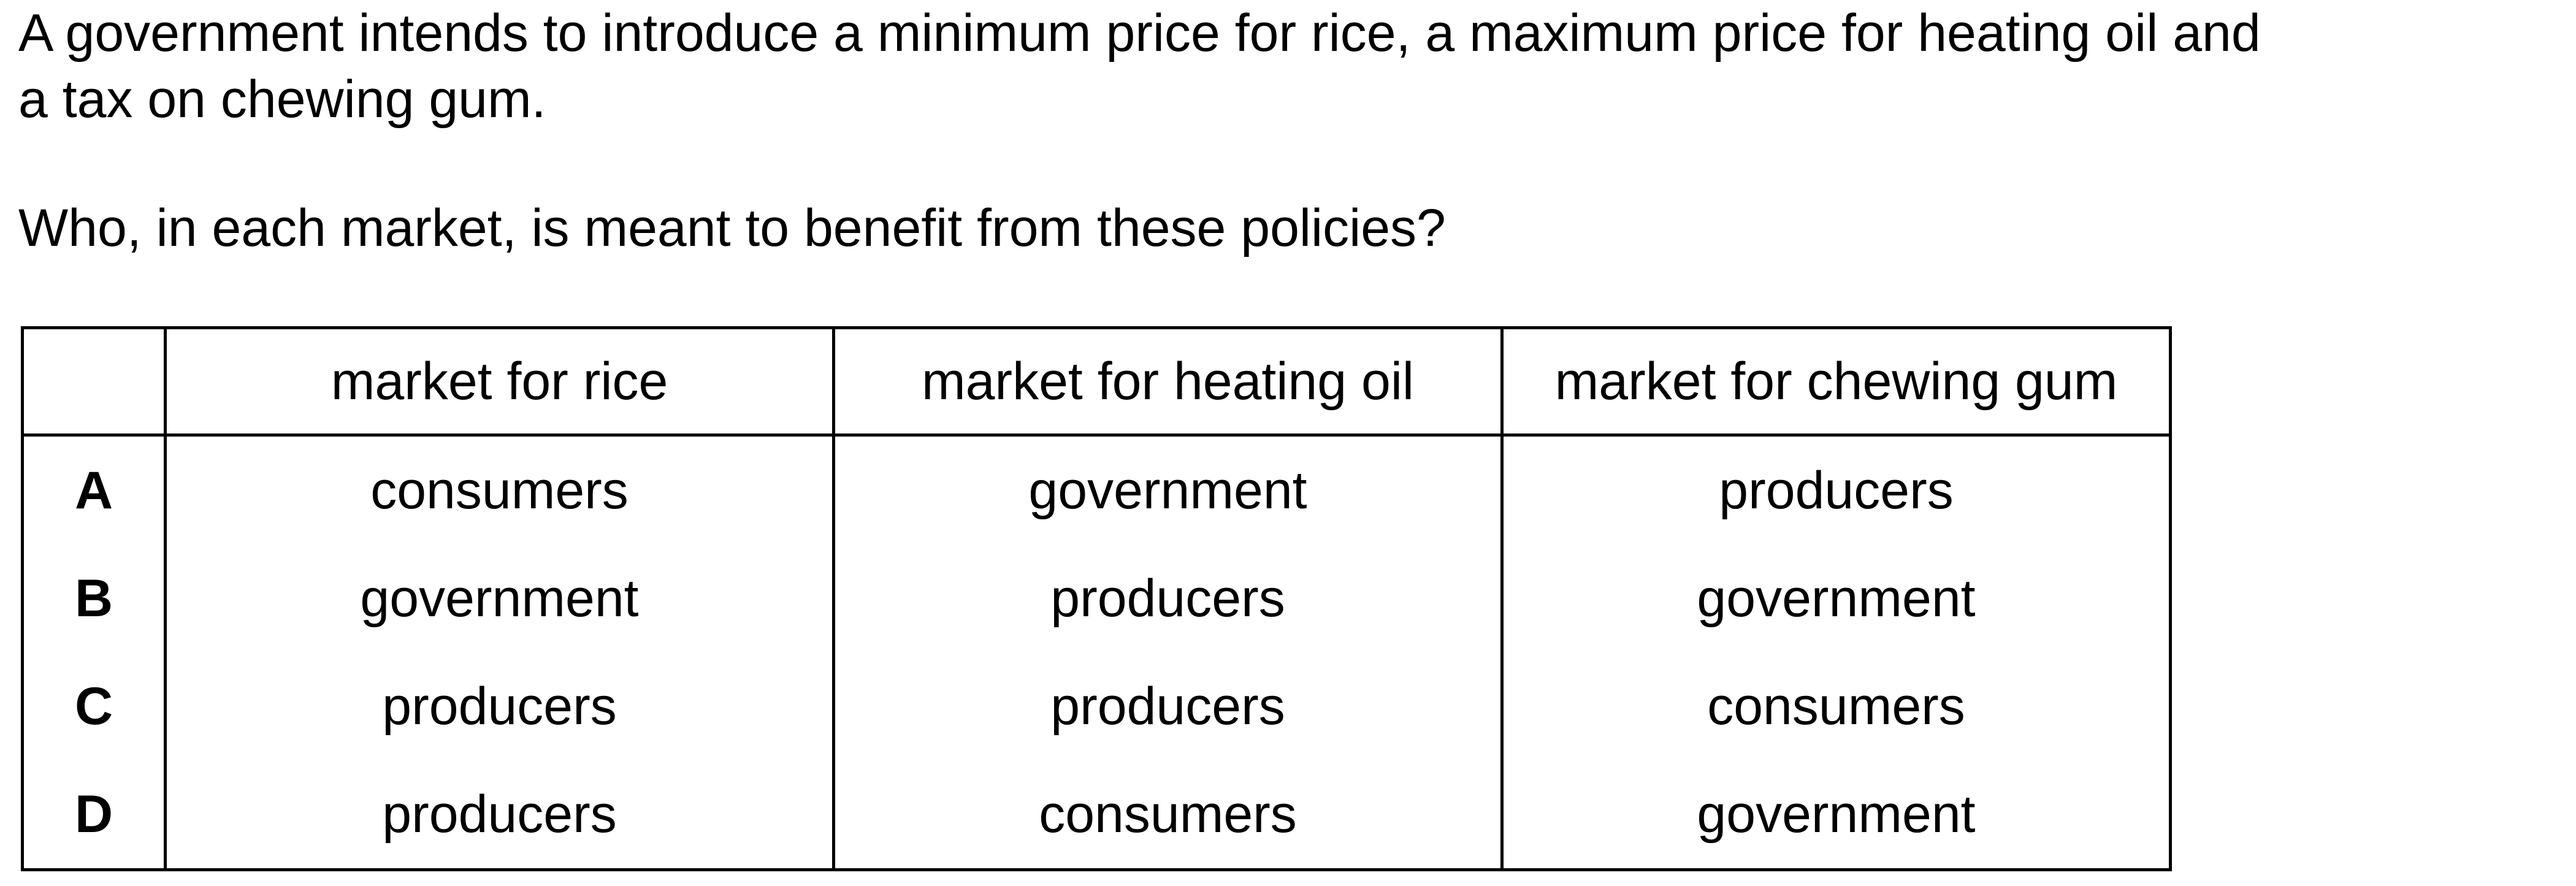 This screenshot has width=2576, height=886. I want to click on table-row: A consumers government producers, so click(1096, 489).